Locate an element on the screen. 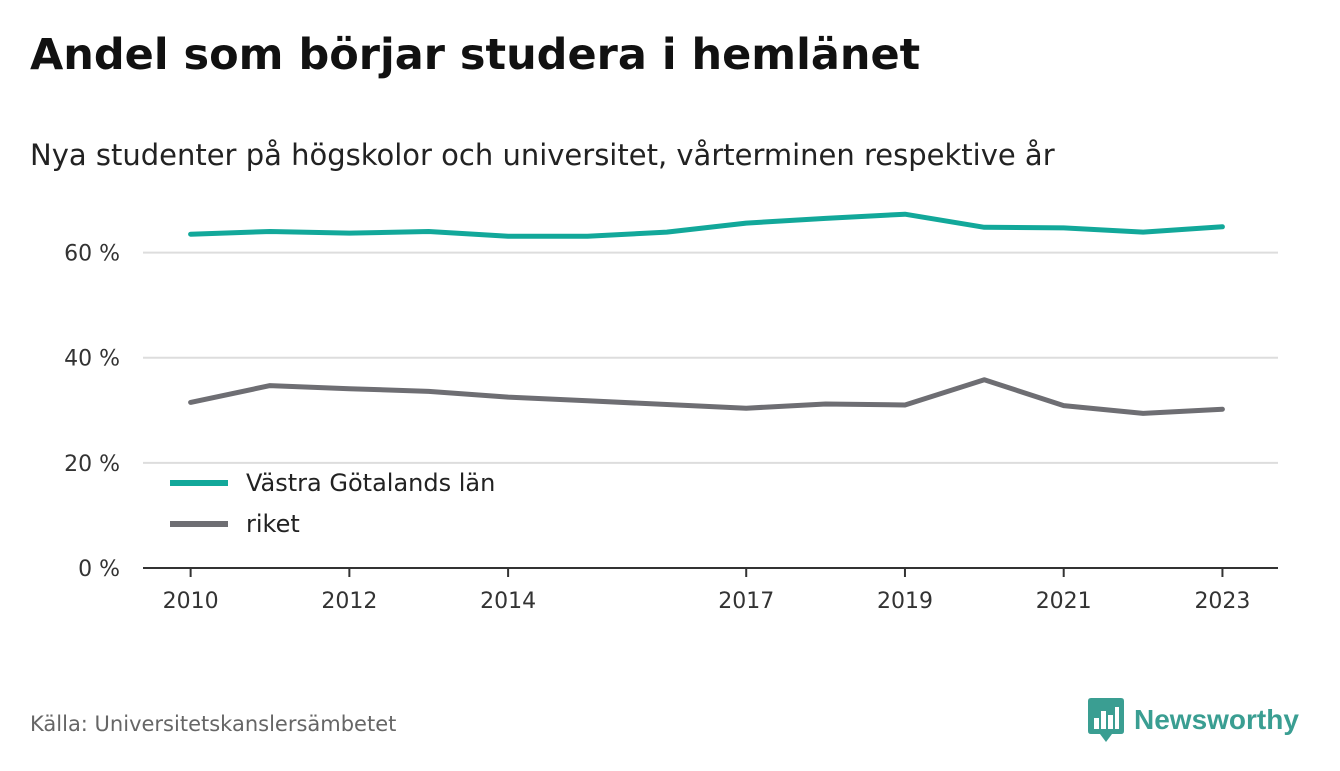 Image resolution: width=1340 pixels, height=771 pixels. legend-label: riket is located at coordinates (273, 524).